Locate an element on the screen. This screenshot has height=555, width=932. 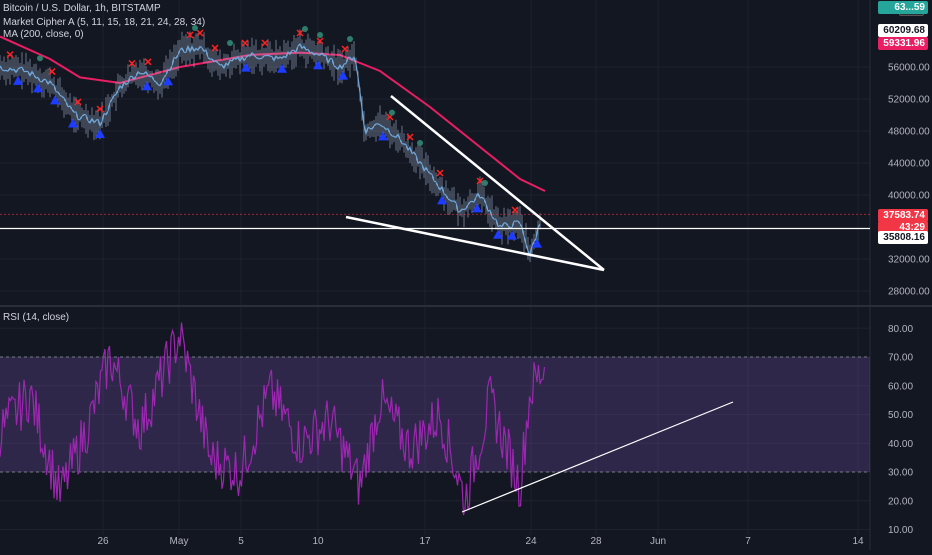
rsi-tick-label: 40.00 is located at coordinates (900, 444).